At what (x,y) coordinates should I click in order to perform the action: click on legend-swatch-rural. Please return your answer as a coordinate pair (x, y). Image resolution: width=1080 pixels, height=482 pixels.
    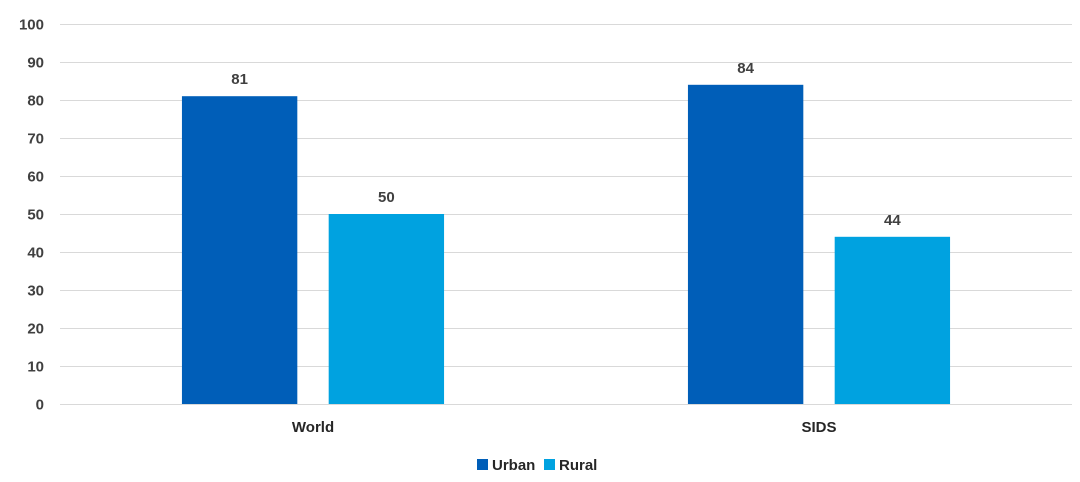
    Looking at the image, I should click on (549, 464).